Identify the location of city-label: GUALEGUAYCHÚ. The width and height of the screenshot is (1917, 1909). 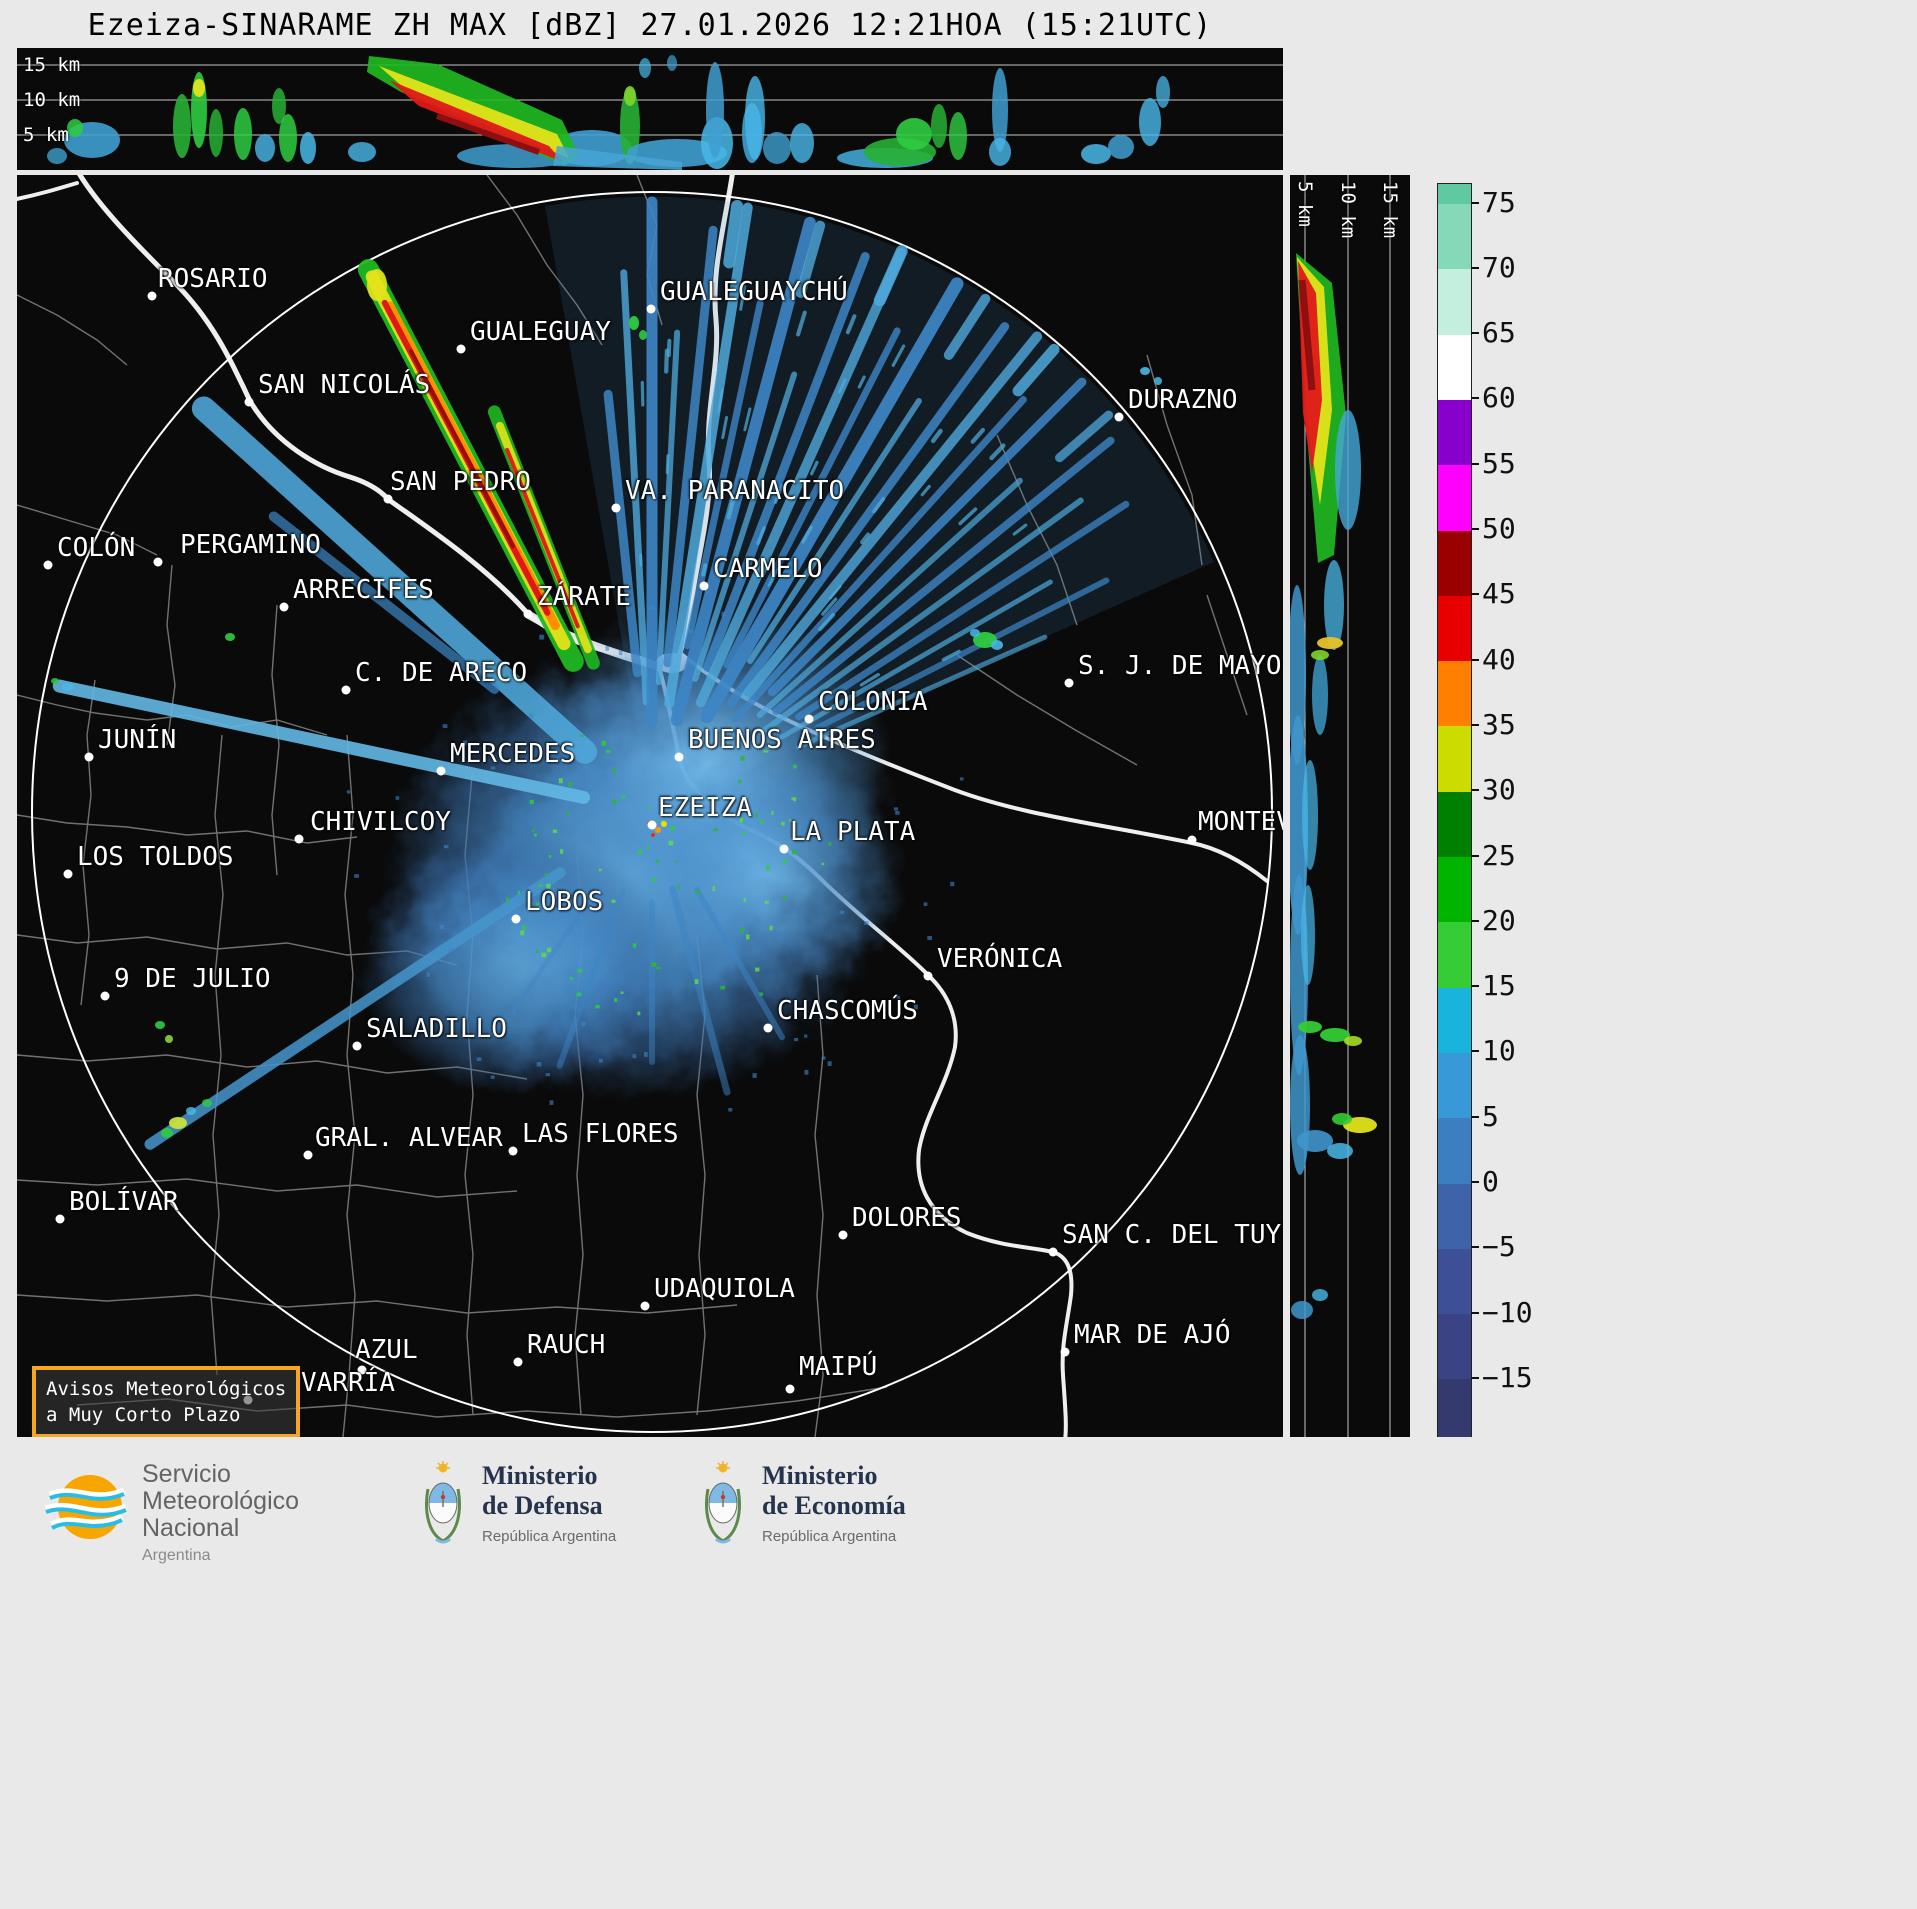
(754, 292).